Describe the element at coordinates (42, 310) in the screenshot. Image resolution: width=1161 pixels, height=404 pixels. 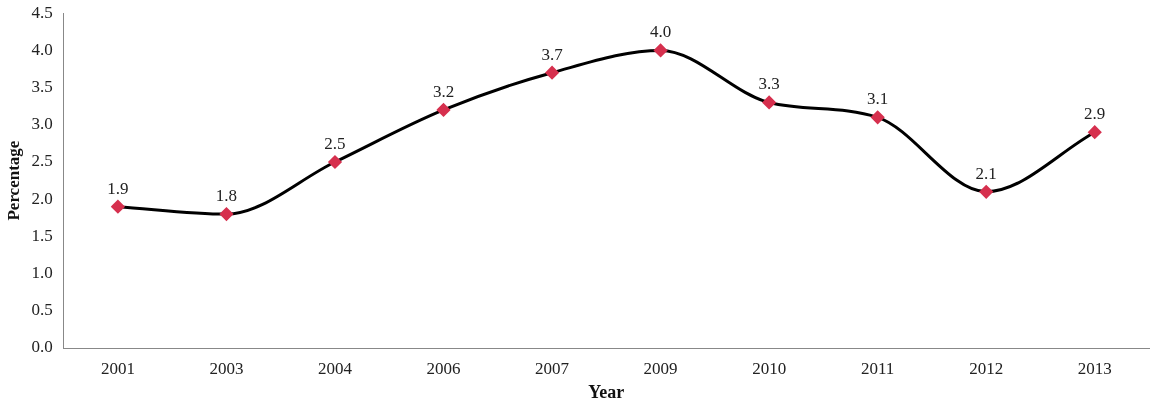
I see `y-tick-label: 0.5` at that location.